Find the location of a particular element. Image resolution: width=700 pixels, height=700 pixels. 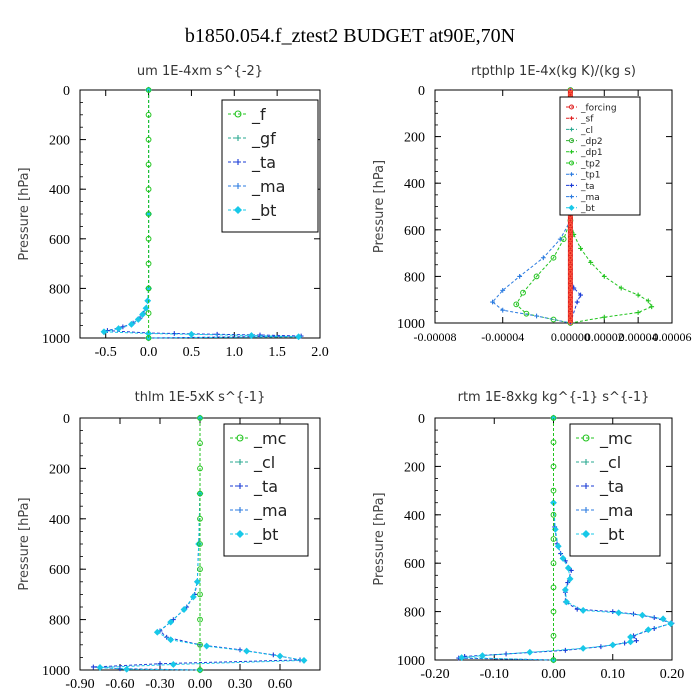

x-tick-label: -0.10 is located at coordinates (494, 674).